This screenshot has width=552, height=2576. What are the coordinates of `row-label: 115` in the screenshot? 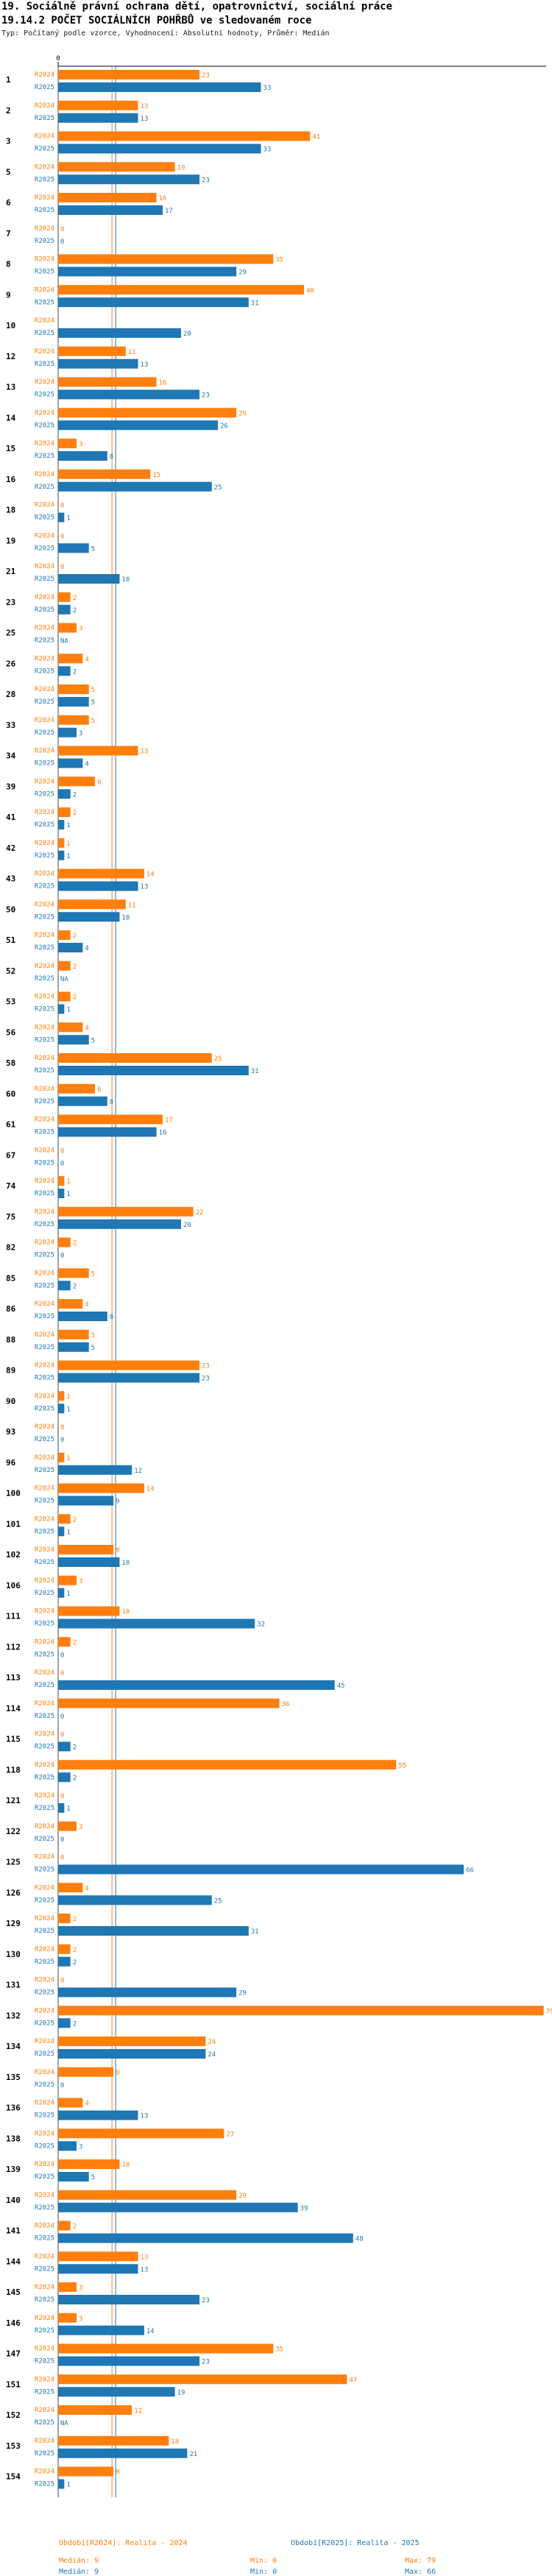 It's located at (14, 1740).